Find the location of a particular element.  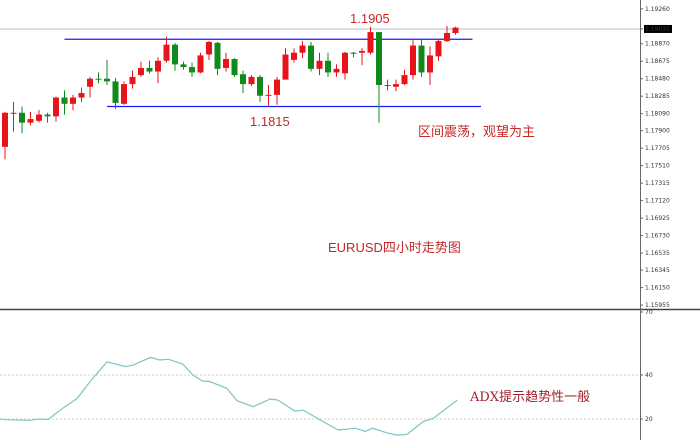

adx-line is located at coordinates (229, 396).